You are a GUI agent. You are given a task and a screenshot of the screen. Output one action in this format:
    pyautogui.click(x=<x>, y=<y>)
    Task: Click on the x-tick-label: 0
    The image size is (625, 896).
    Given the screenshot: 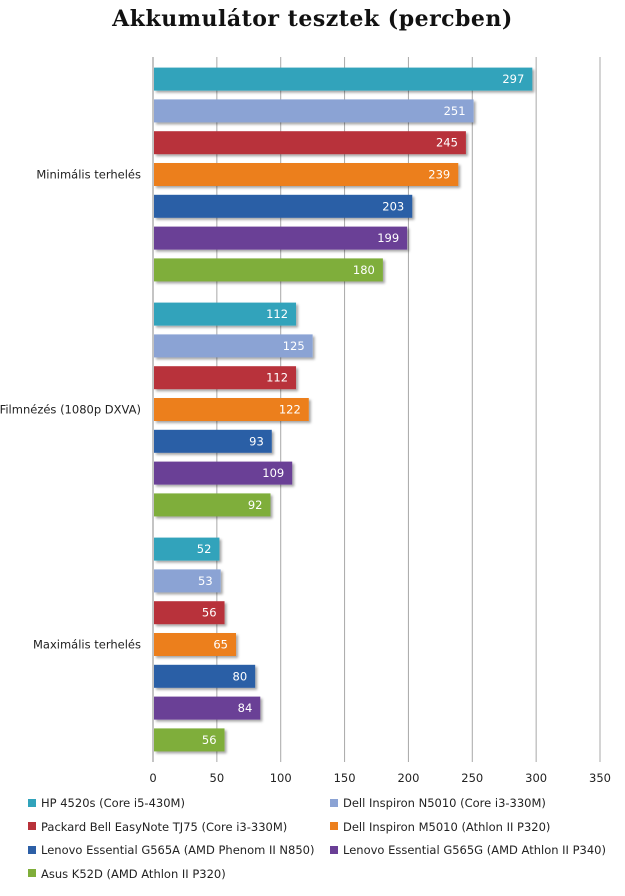 What is the action you would take?
    pyautogui.click(x=152, y=778)
    